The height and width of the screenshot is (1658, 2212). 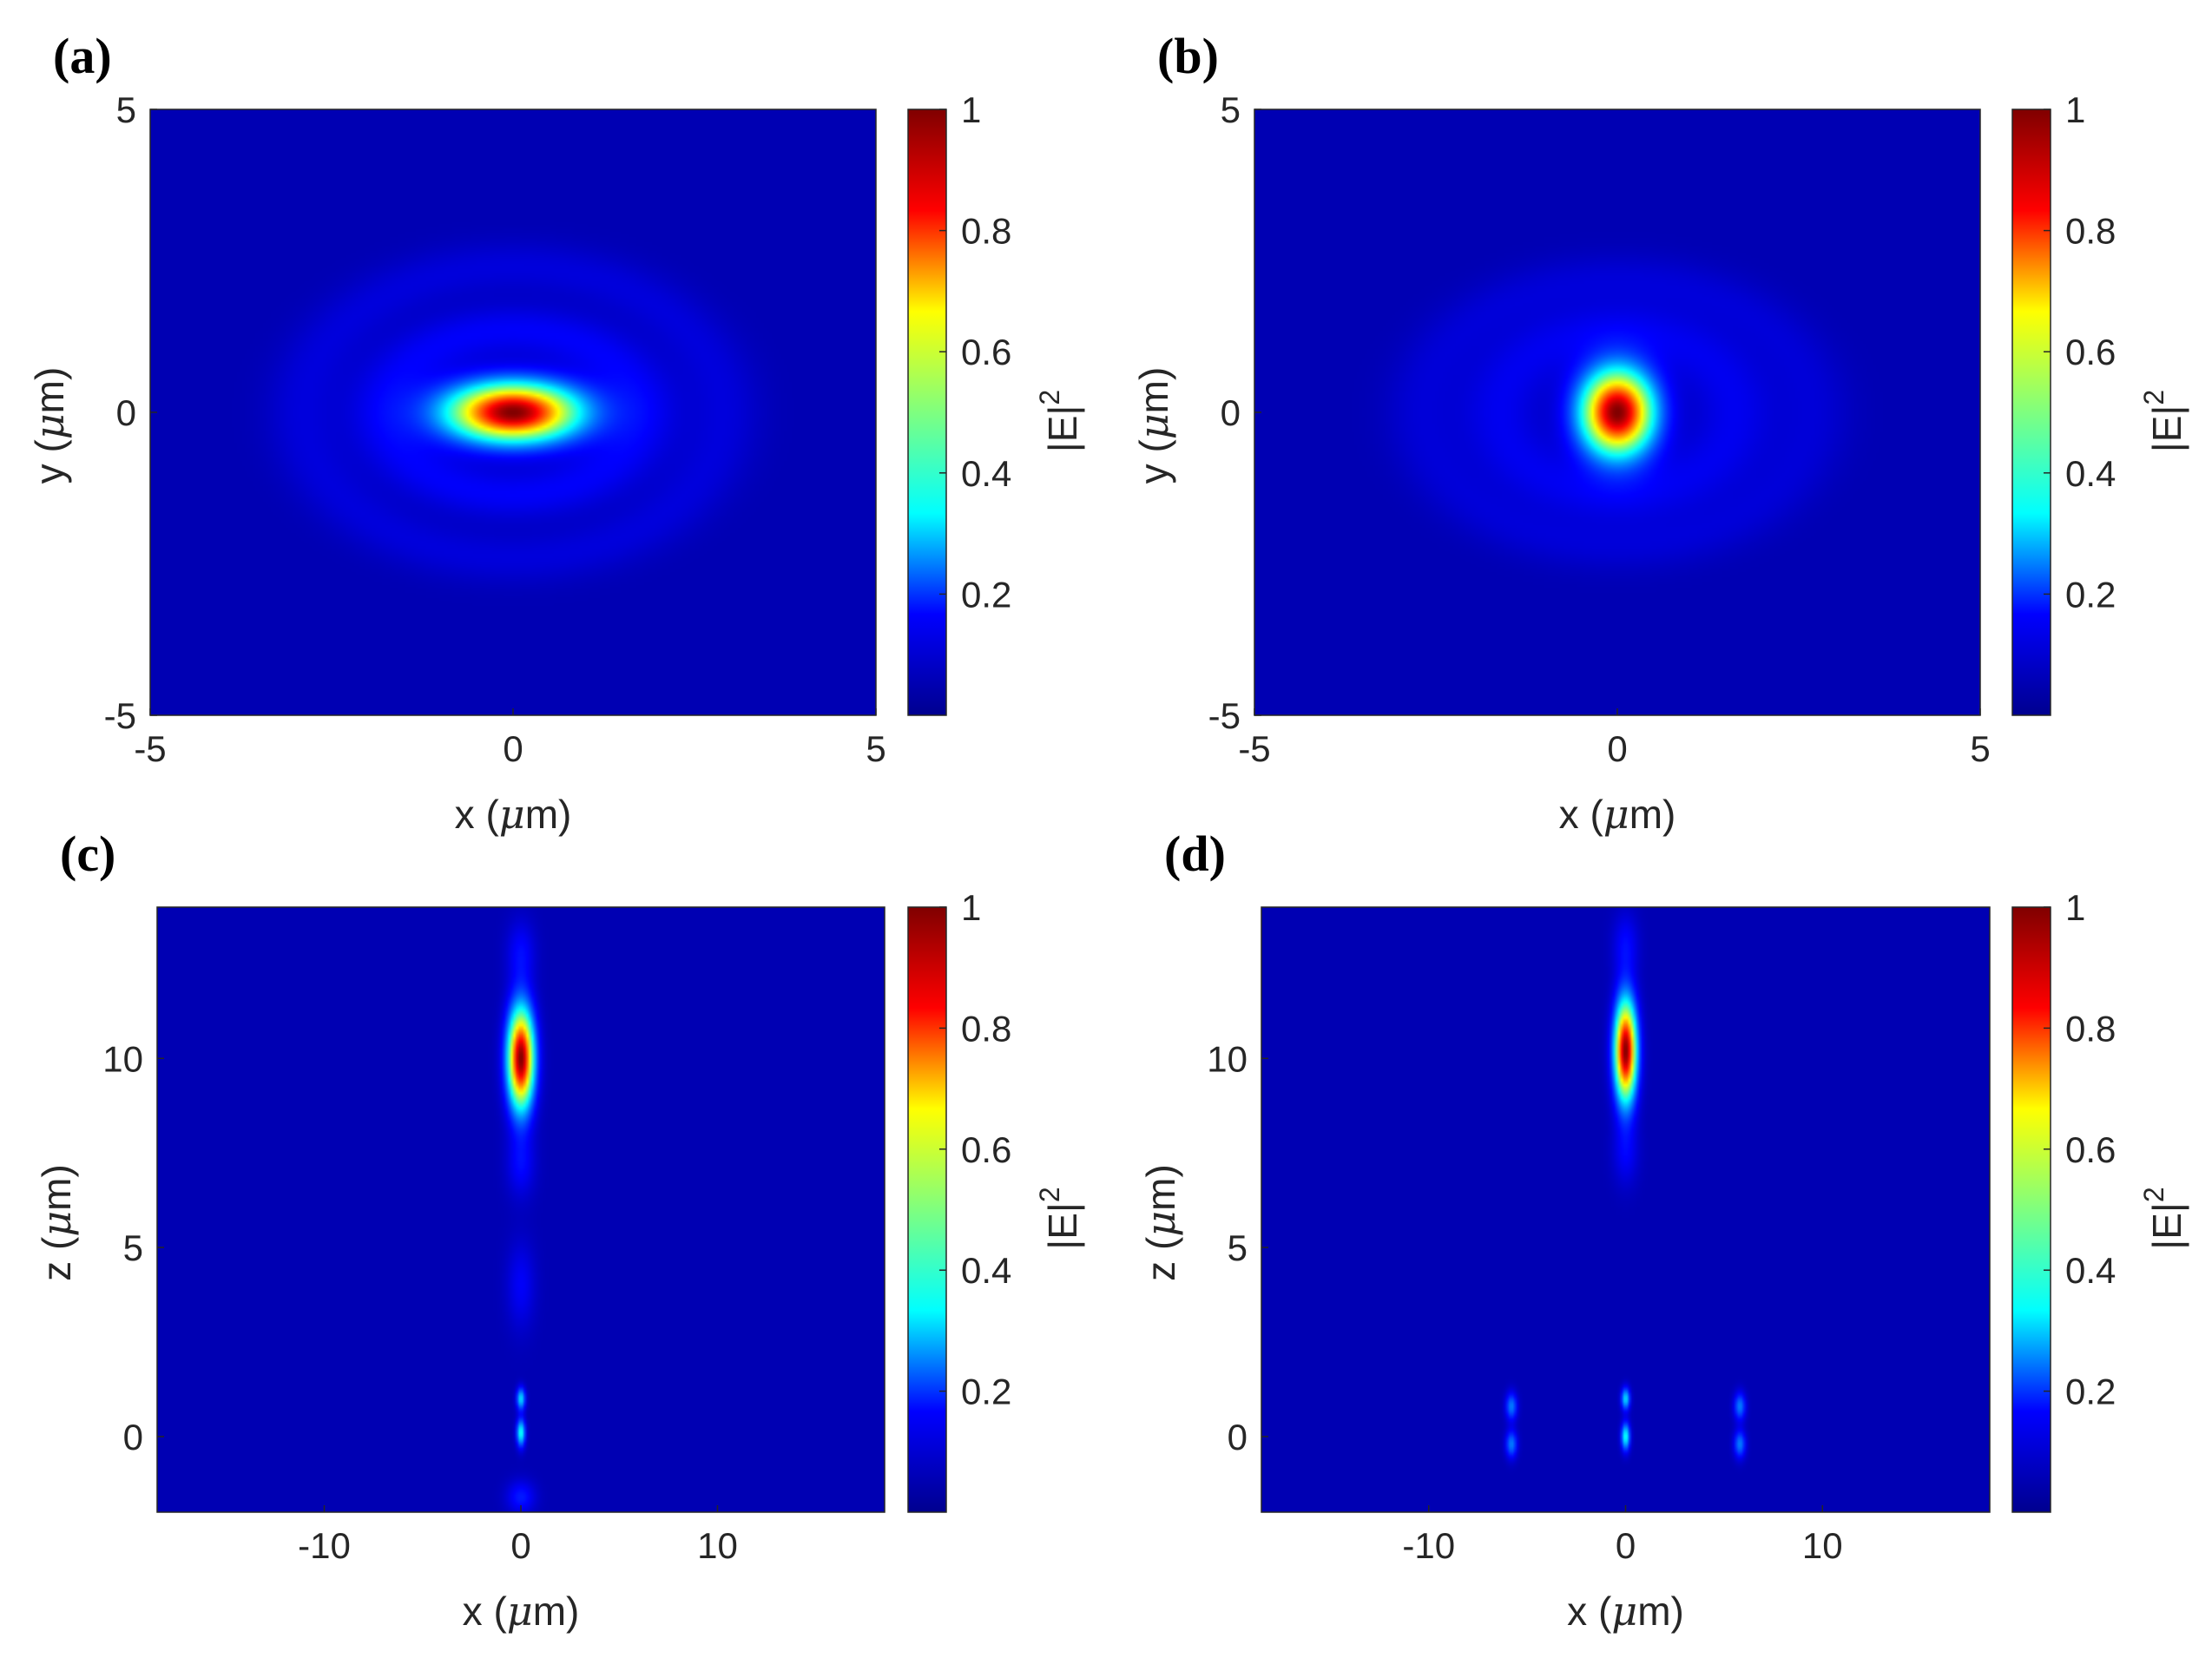 What do you see at coordinates (1195, 854) in the screenshot?
I see `panel-label: (d)` at bounding box center [1195, 854].